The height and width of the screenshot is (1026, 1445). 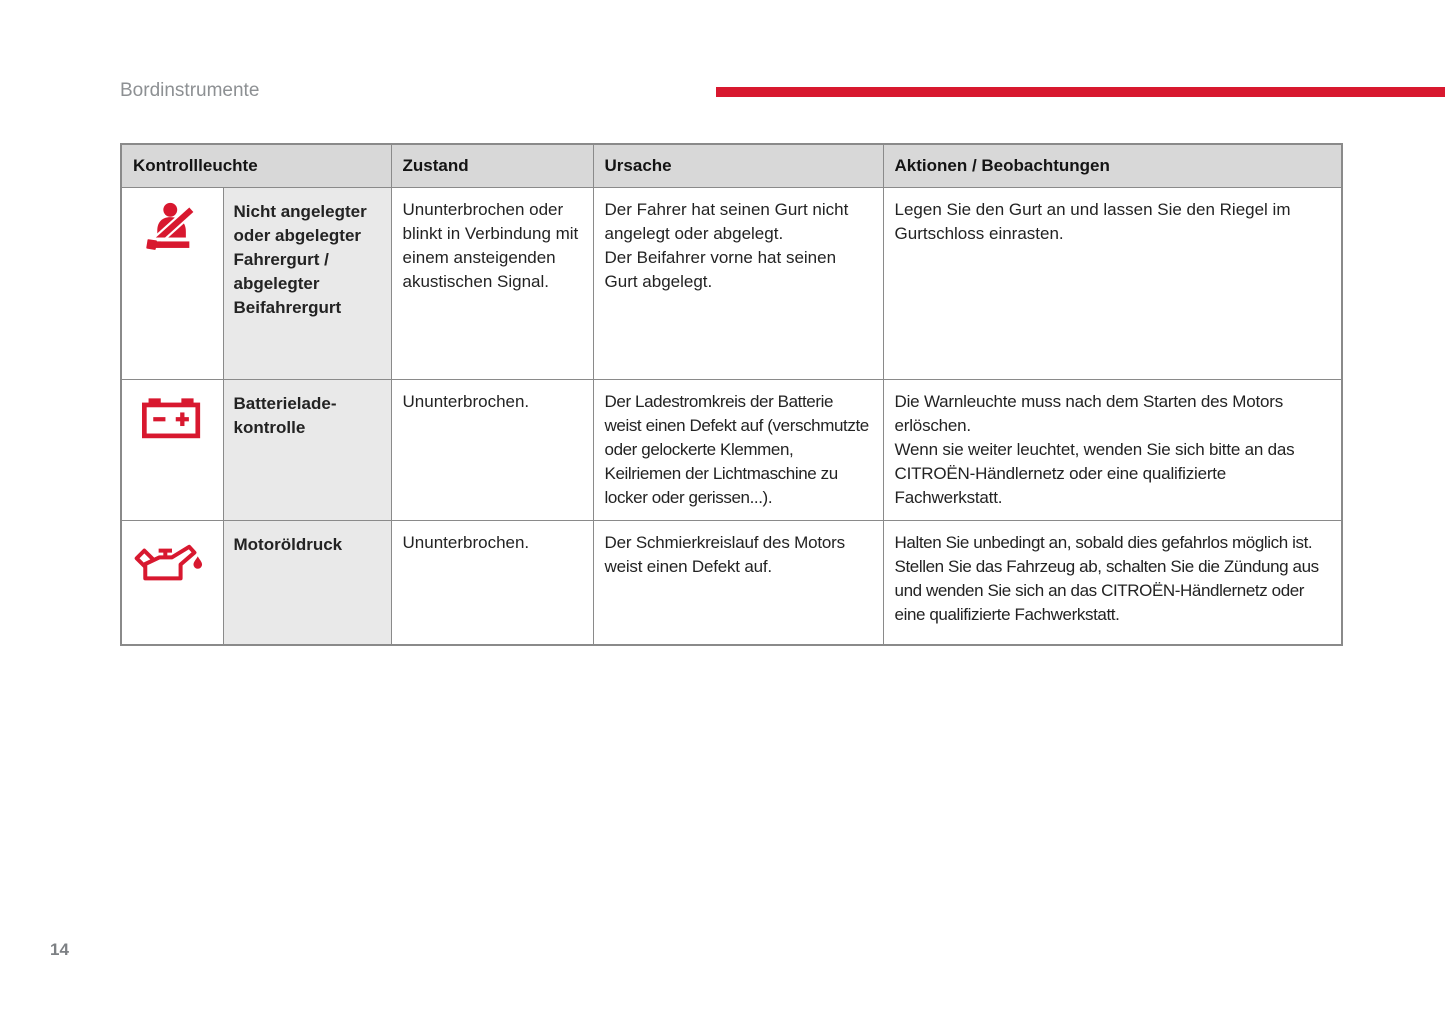 What do you see at coordinates (1080, 92) in the screenshot?
I see `accent-bar` at bounding box center [1080, 92].